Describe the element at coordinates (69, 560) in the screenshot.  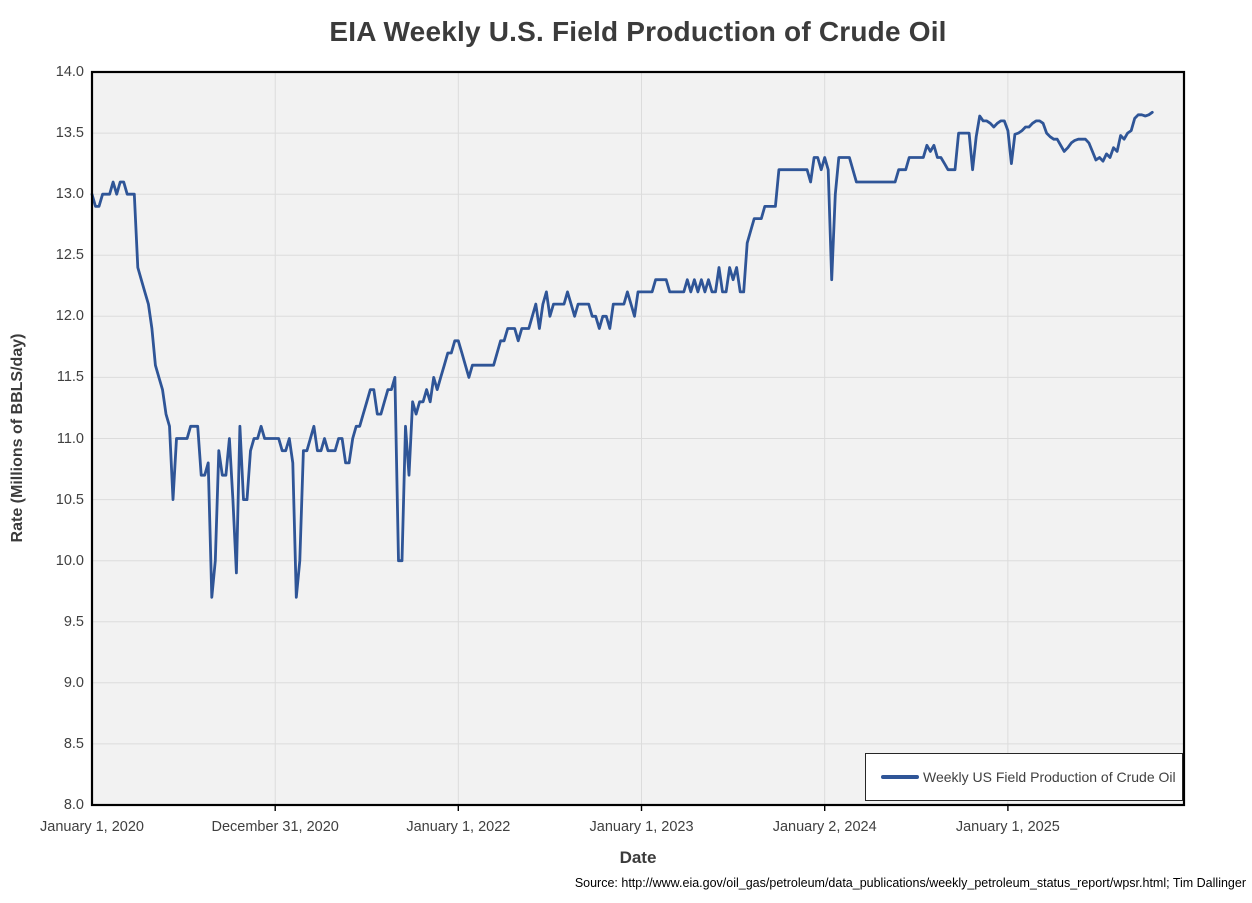
I see `y-tick-label: 10.0` at that location.